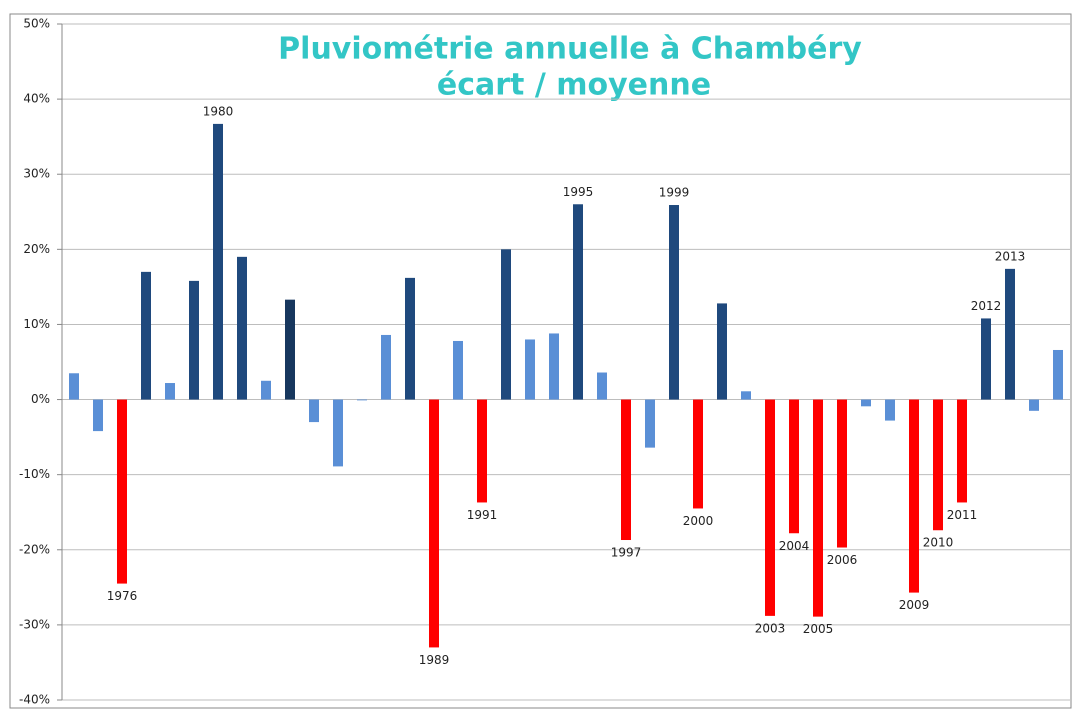  I want to click on bar-label: 2012, so click(986, 306).